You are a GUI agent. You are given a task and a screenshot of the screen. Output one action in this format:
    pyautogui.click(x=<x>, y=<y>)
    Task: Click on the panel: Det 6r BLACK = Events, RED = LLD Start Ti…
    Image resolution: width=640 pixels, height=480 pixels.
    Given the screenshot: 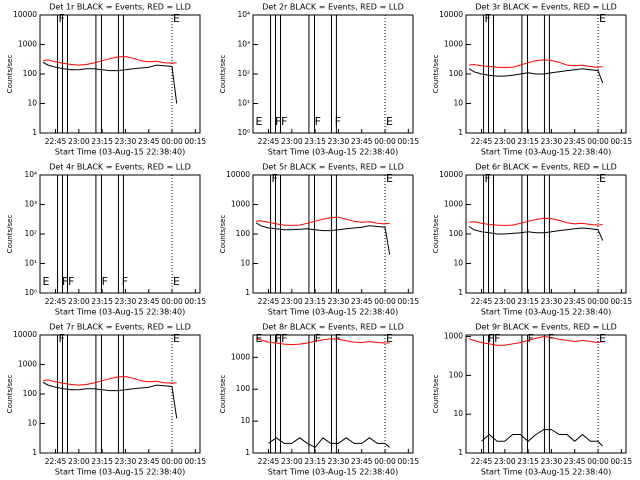 What is the action you would take?
    pyautogui.click(x=532, y=240)
    